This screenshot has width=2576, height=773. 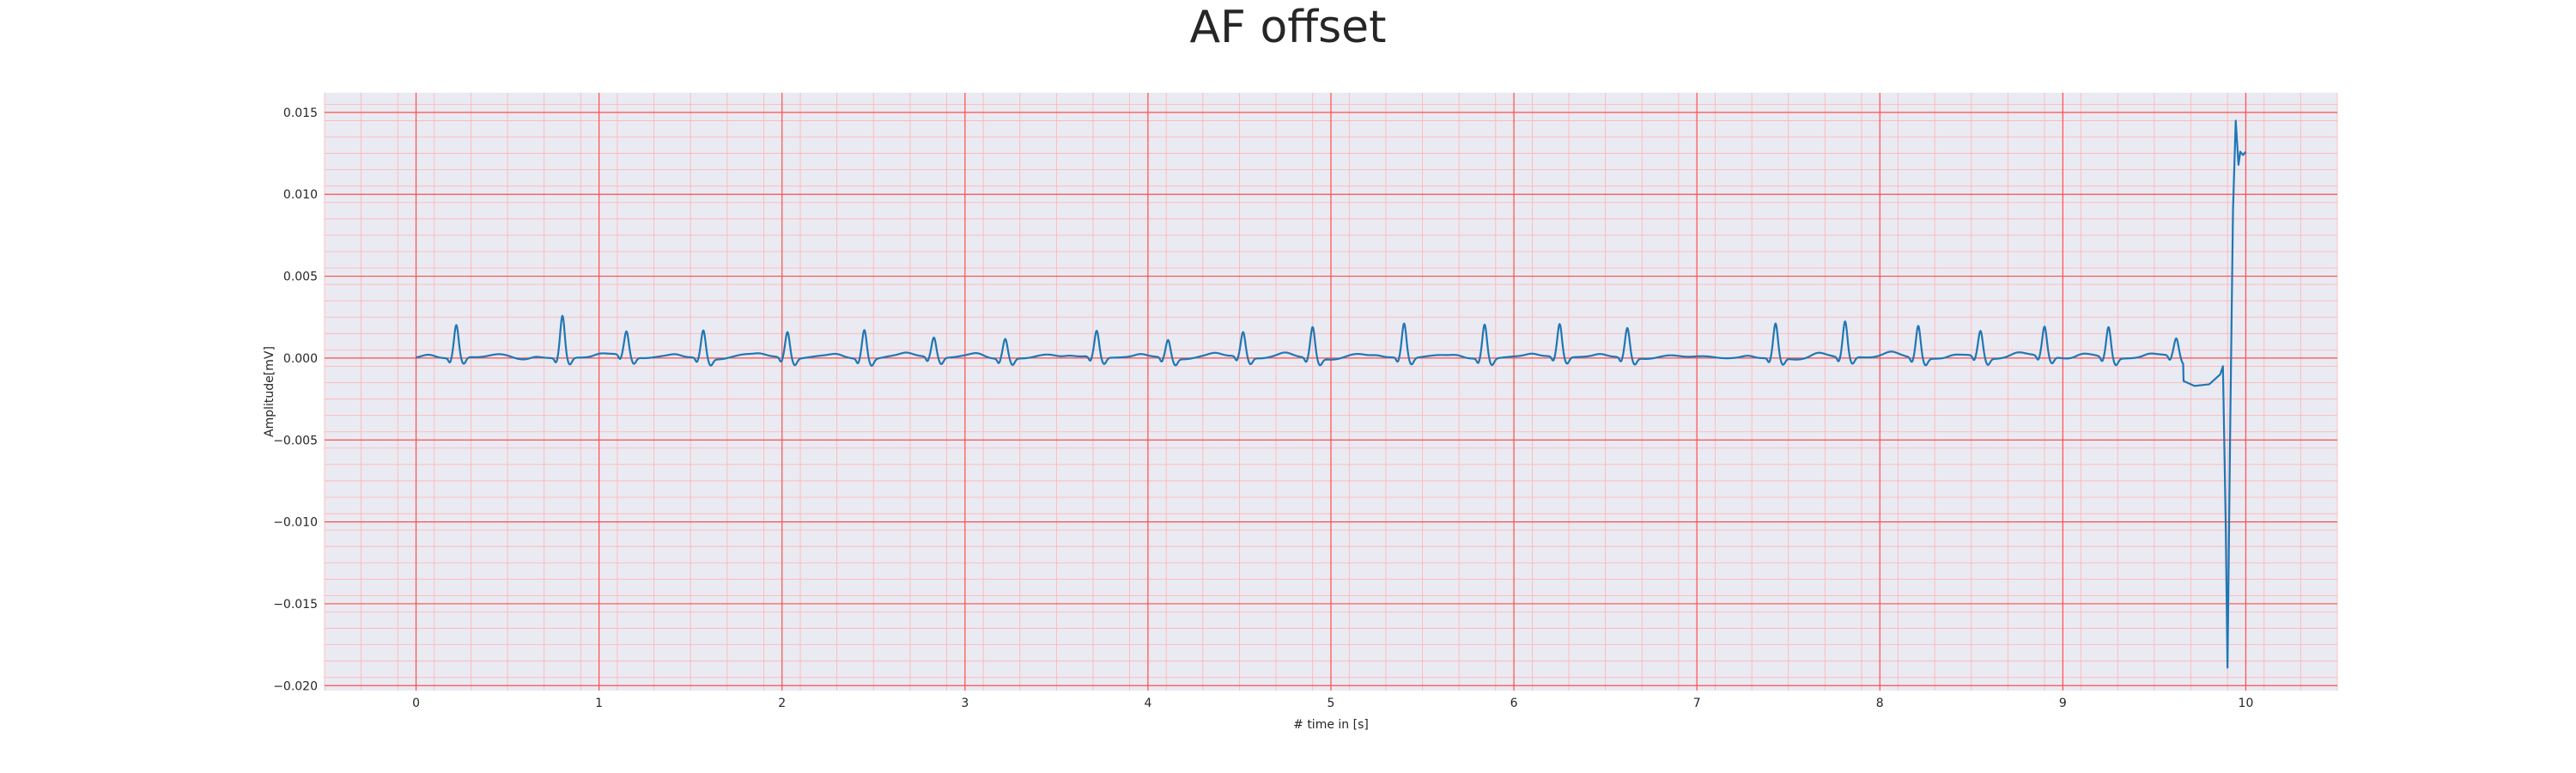 I want to click on chart-title: AF offset, so click(x=1288, y=27).